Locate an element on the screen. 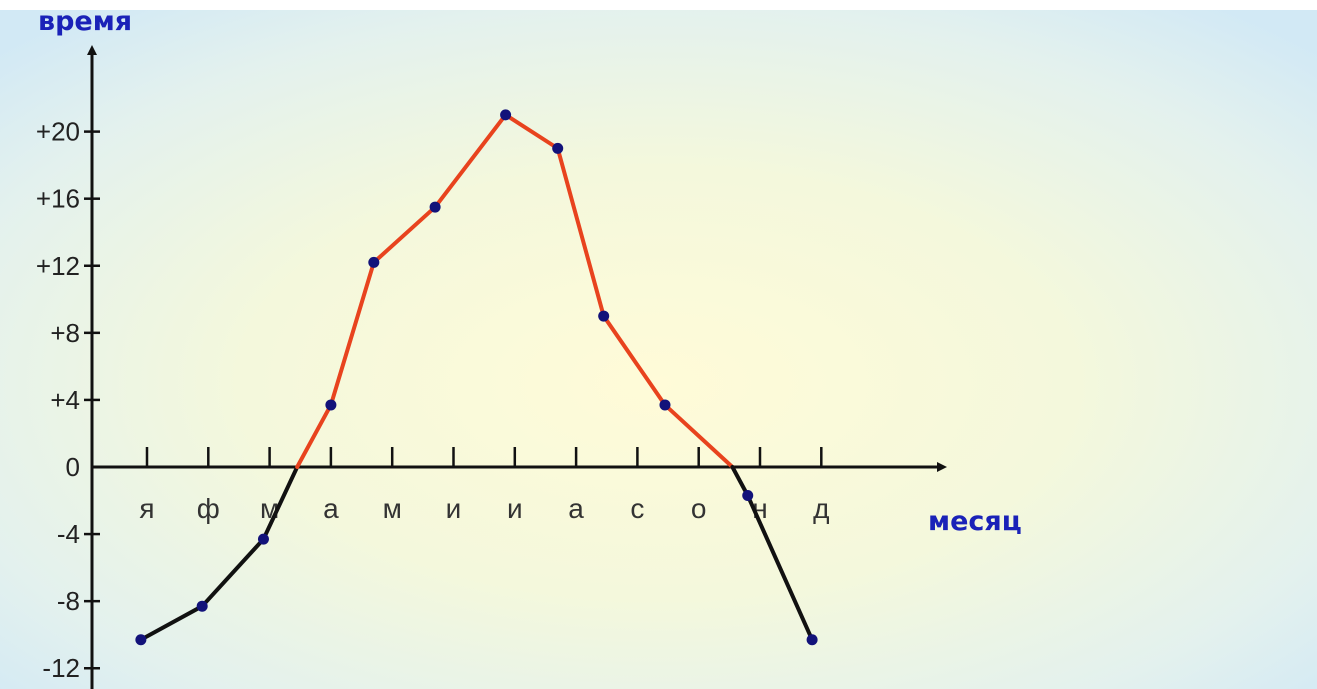  x-tick-label: ф is located at coordinates (208, 508).